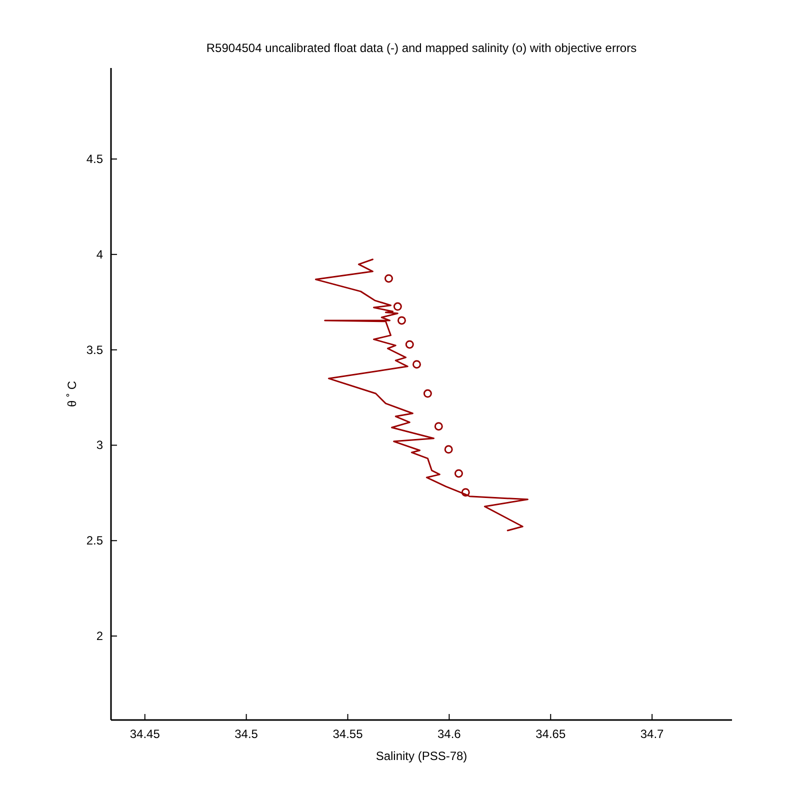 This screenshot has height=800, width=800. What do you see at coordinates (421, 48) in the screenshot?
I see `chart-title: R5904504 uncalibrated float data (-) and mapped salinity (o) with objective errors` at bounding box center [421, 48].